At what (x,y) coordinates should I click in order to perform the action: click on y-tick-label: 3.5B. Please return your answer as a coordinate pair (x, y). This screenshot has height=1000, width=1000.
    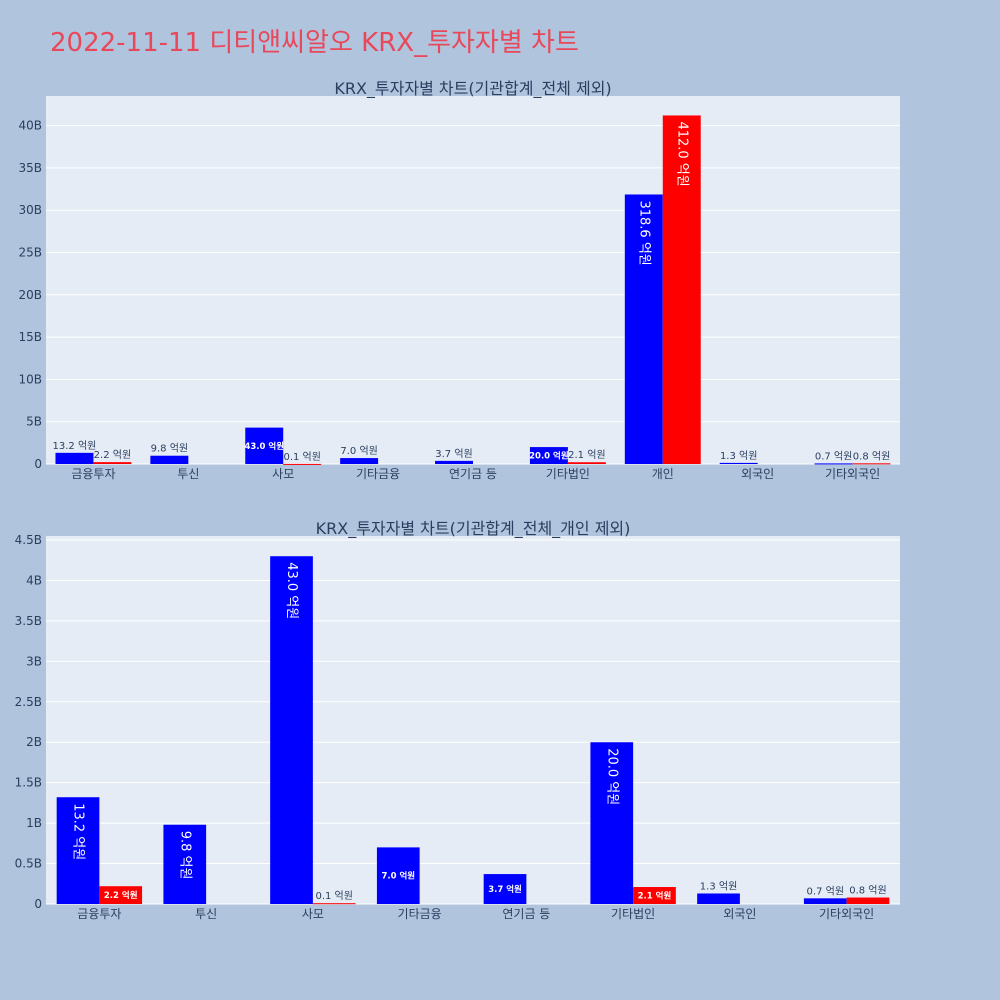
    Looking at the image, I should click on (28, 621).